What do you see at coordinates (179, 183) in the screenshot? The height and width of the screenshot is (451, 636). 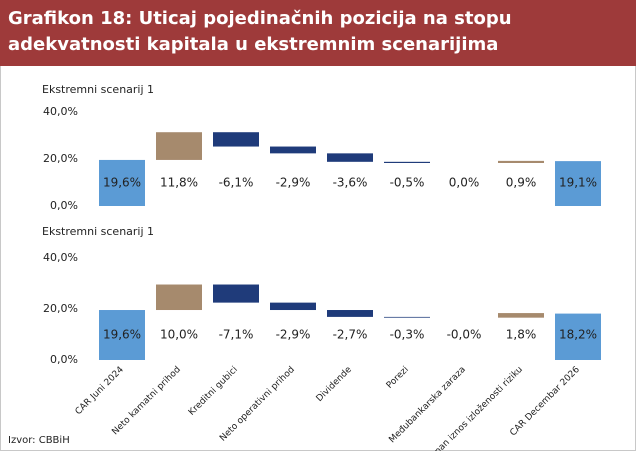 I see `data-label: 11,8%` at bounding box center [179, 183].